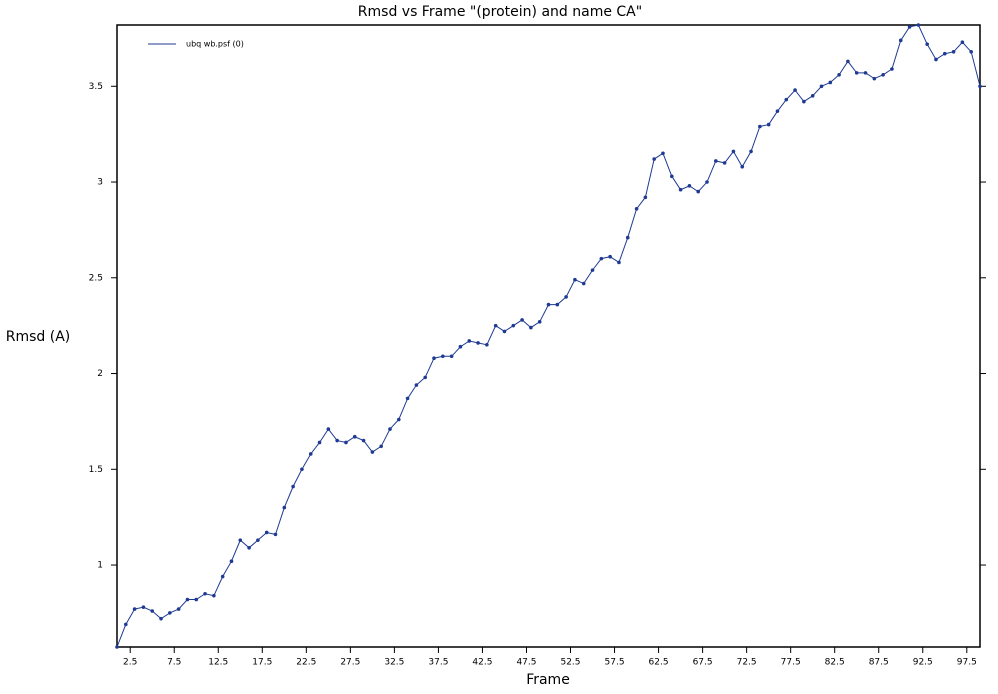 The height and width of the screenshot is (694, 998). I want to click on chart-title: Rmsd vs Frame "(protein) and name CA", so click(500, 12).